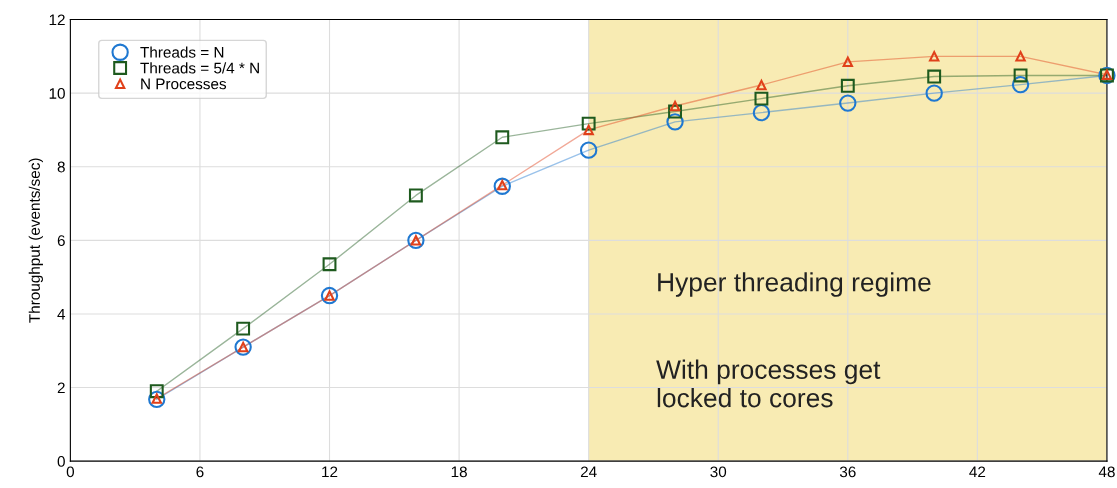 Image resolution: width=1117 pixels, height=488 pixels. What do you see at coordinates (847, 472) in the screenshot?
I see `x-tick-label: 36` at bounding box center [847, 472].